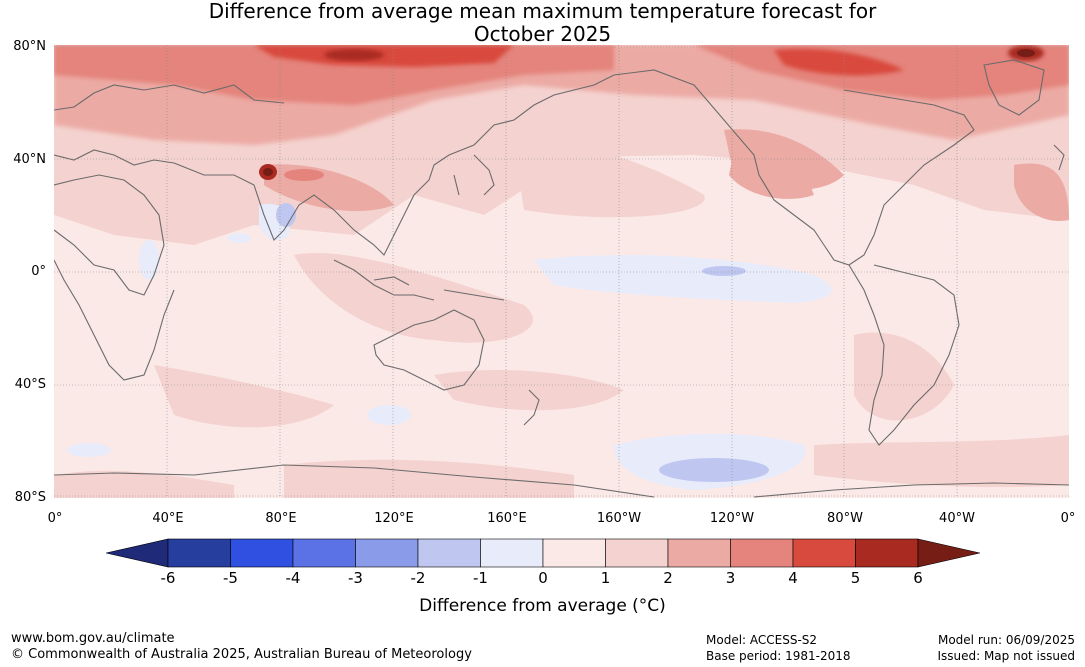 The width and height of the screenshot is (1085, 667). What do you see at coordinates (168, 578) in the screenshot?
I see `colorbar-tick-label: -6` at bounding box center [168, 578].